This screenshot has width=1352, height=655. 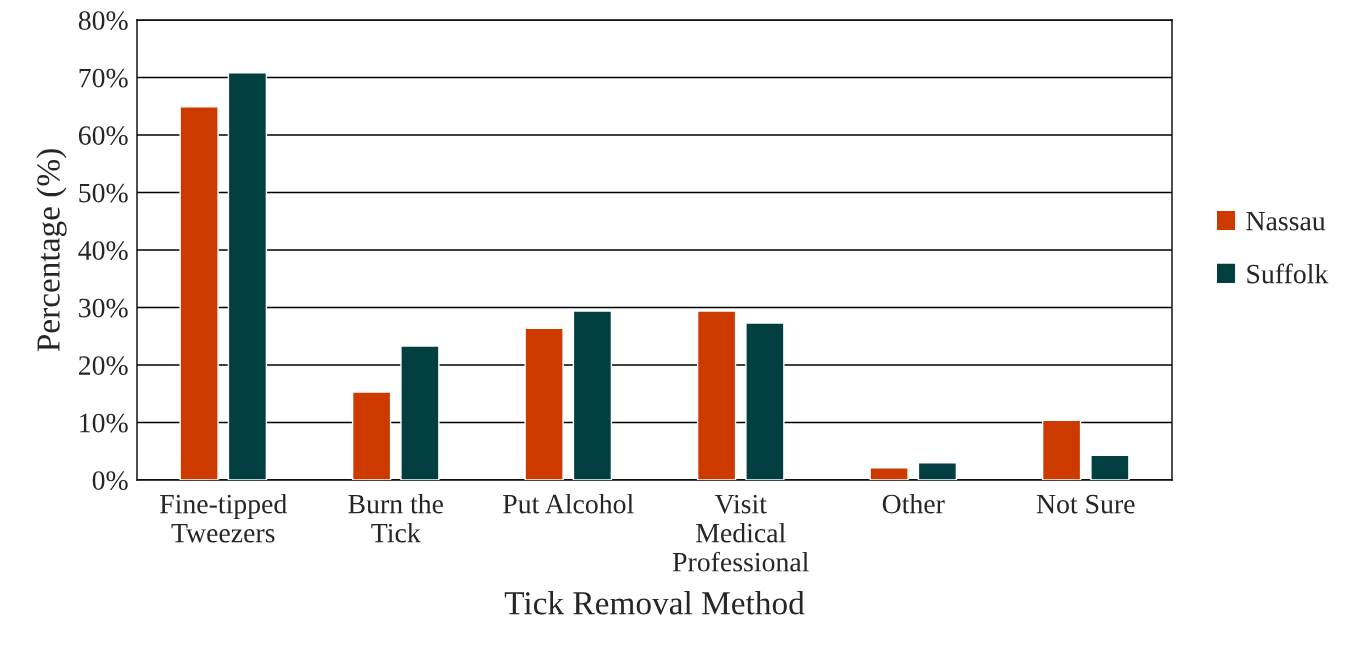 I want to click on y-tick-label: 40%, so click(x=103, y=250).